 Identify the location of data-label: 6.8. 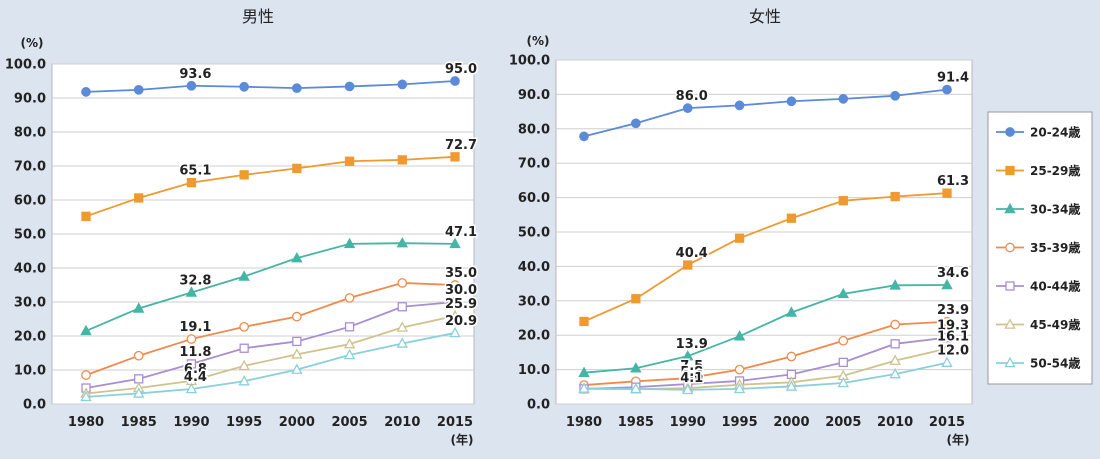
(195, 369).